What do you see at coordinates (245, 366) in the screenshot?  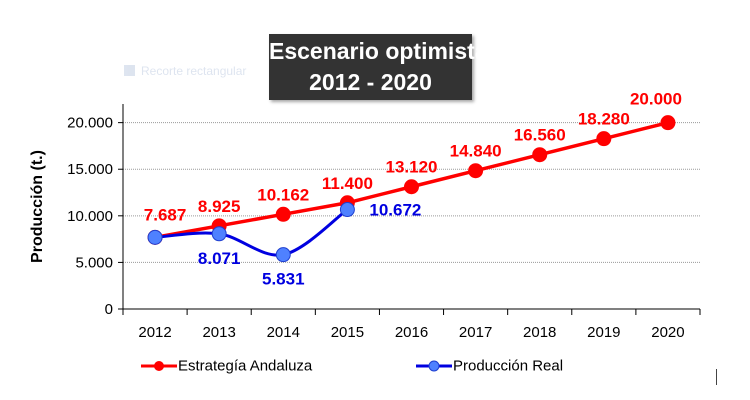 I see `legend-label-red: Estrategía Andaluza` at bounding box center [245, 366].